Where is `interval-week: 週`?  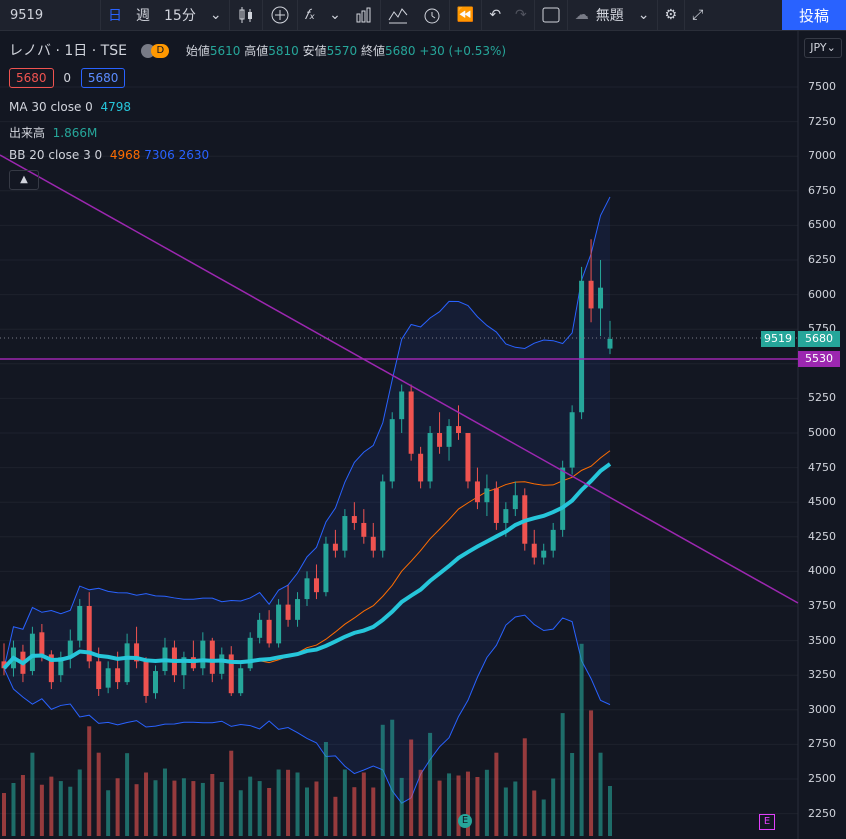
interval-week: 週 is located at coordinates (143, 16).